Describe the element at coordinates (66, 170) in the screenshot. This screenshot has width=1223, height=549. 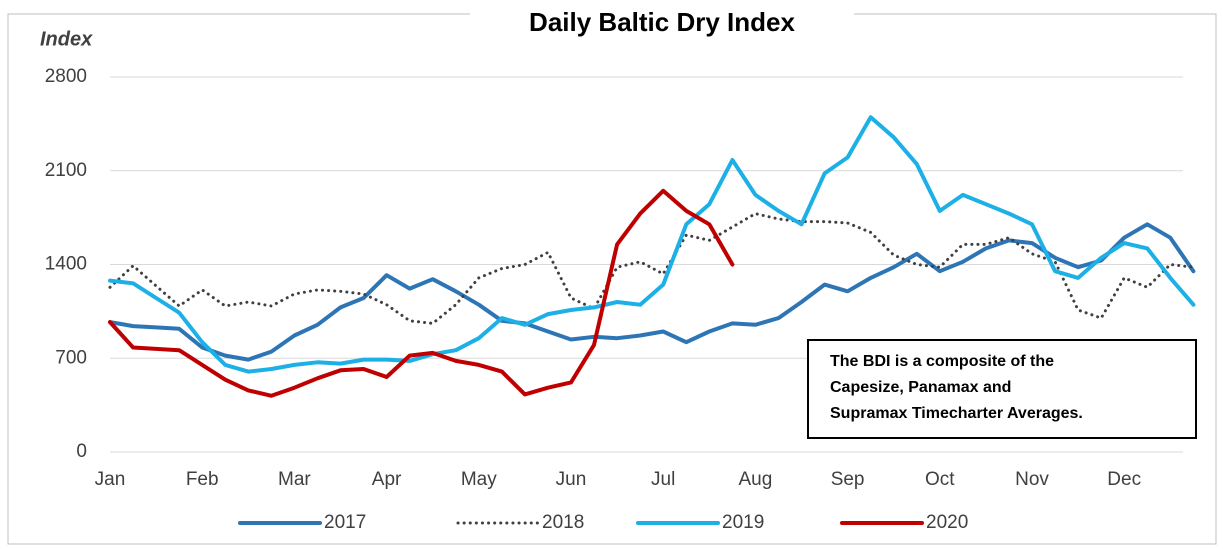
I see `y-tick-label: 2100` at that location.